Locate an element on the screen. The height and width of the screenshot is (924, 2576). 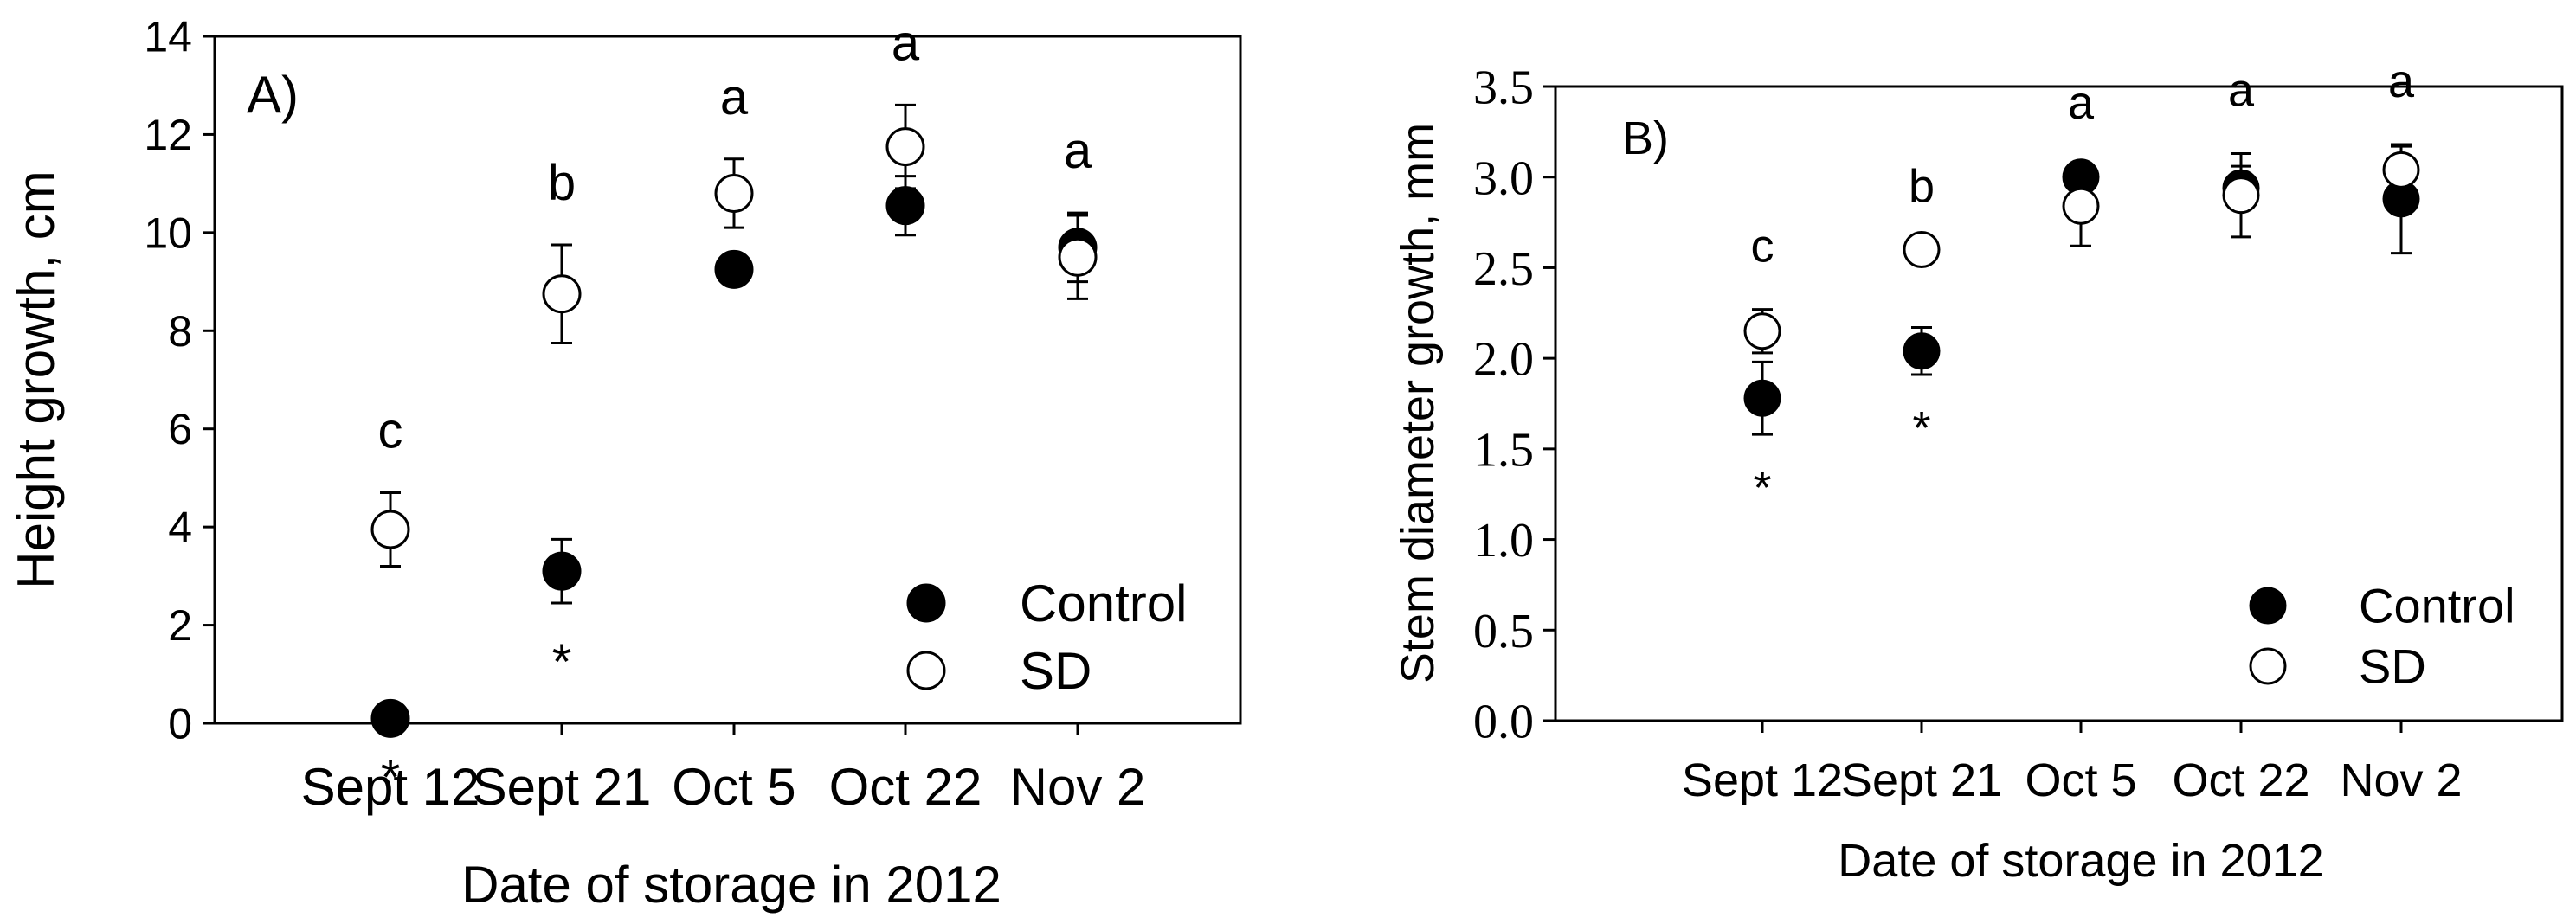
y-tick-label: 12 is located at coordinates (168, 135).